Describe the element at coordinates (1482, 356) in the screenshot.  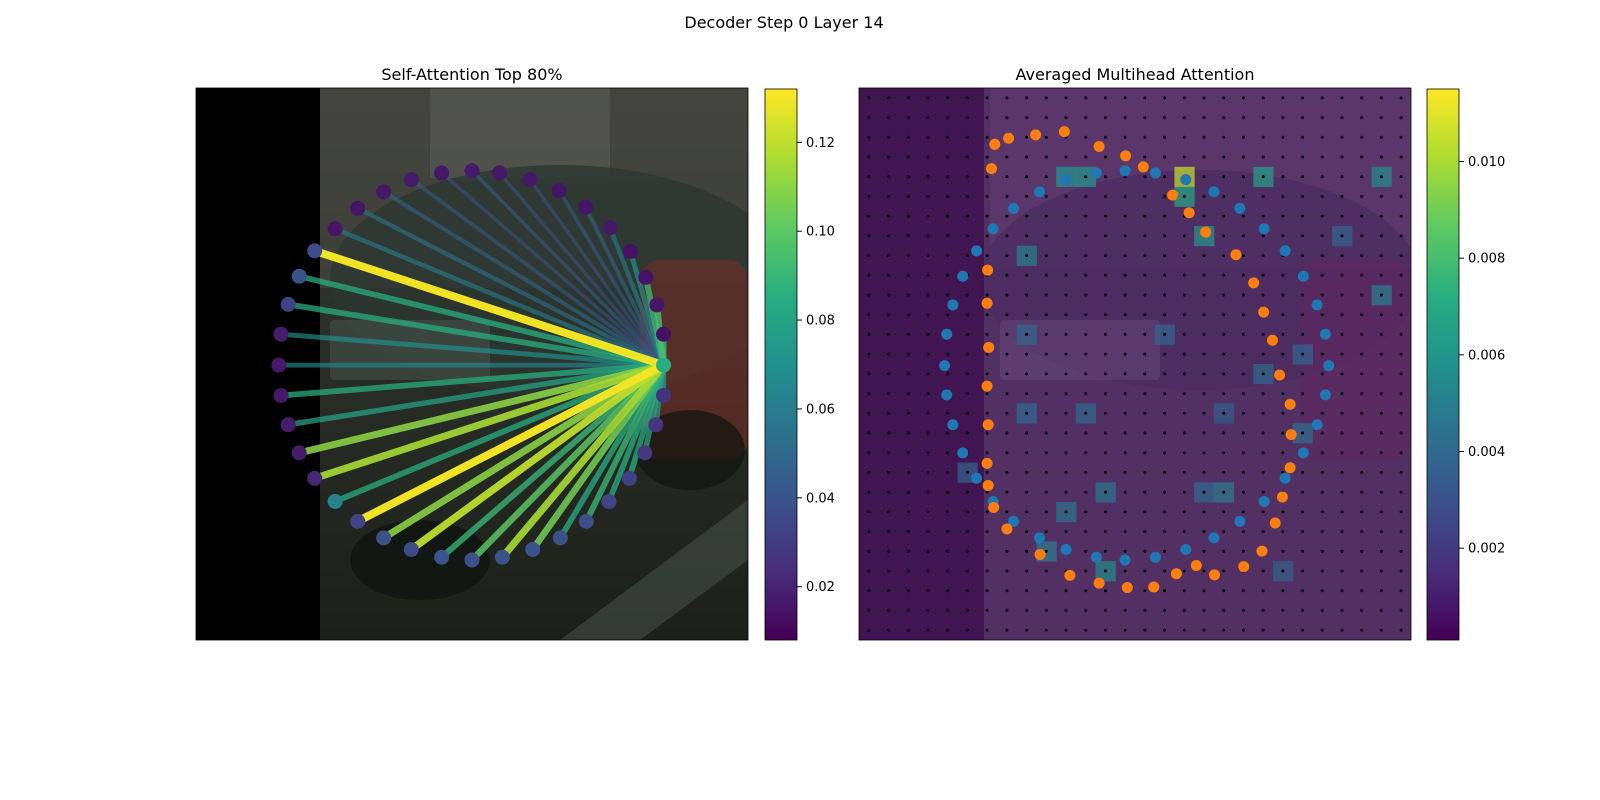
I see `colorbar-ticks: 0.002 0.004 0.006 0.008 0.010` at that location.